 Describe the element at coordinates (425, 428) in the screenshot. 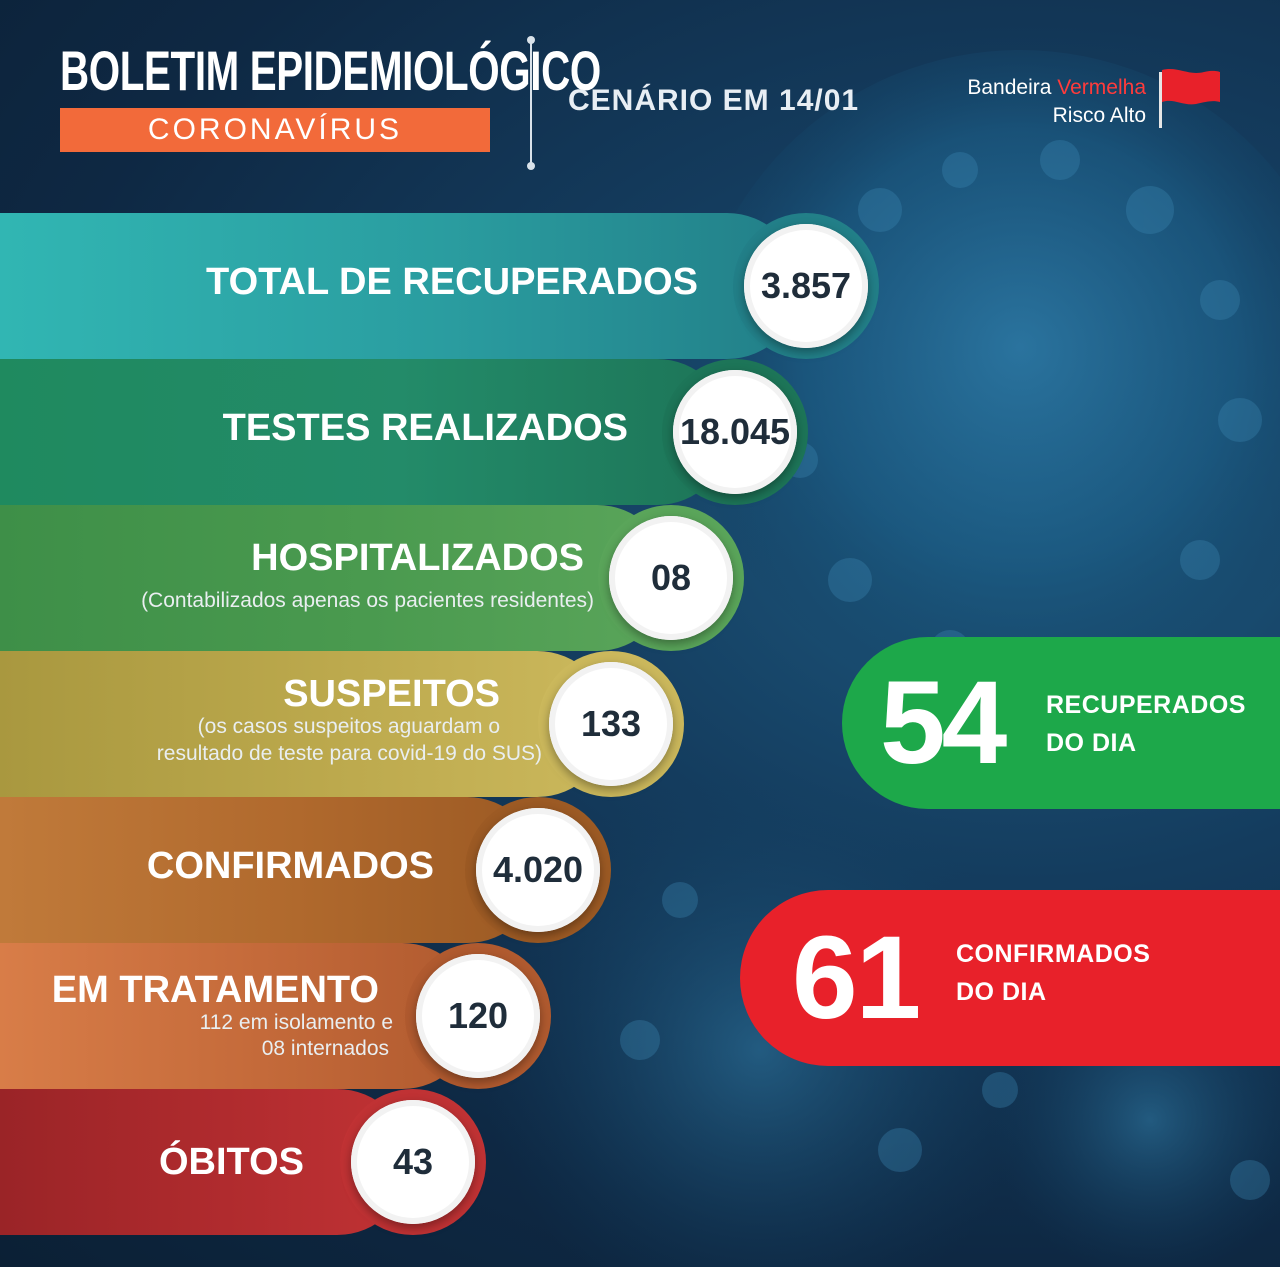

I see `stat-label-tests: TESTES REALIZADOS` at that location.